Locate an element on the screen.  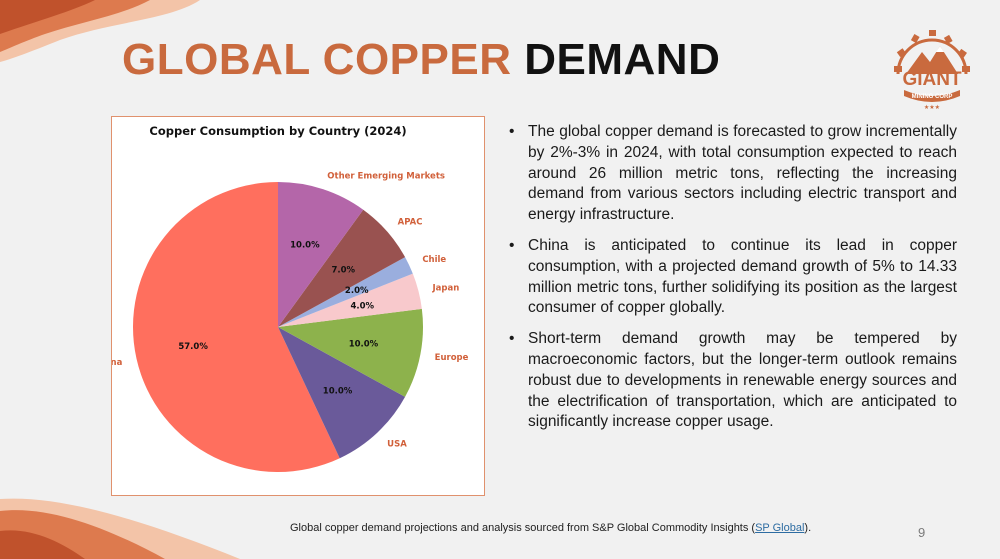
company-logo: GIANT MINING CORP ★★★ is located at coordinates (932, 70).